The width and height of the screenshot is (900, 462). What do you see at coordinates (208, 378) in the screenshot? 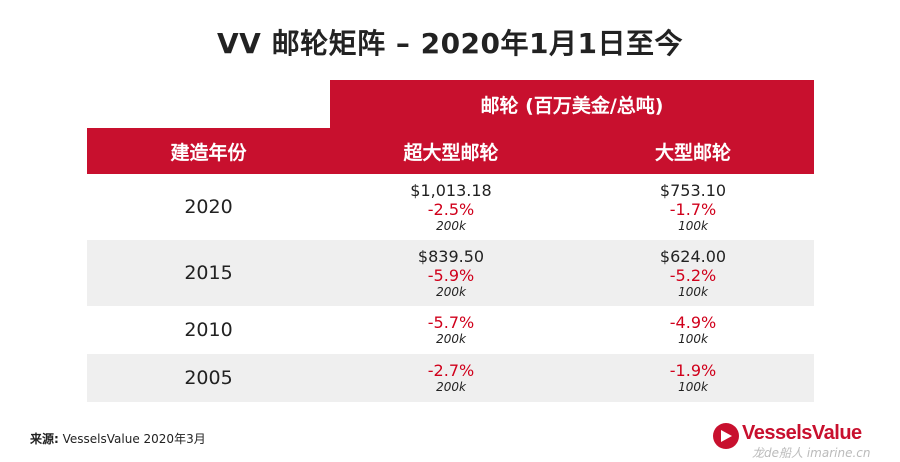
I see `year-cell: 2005` at bounding box center [208, 378].